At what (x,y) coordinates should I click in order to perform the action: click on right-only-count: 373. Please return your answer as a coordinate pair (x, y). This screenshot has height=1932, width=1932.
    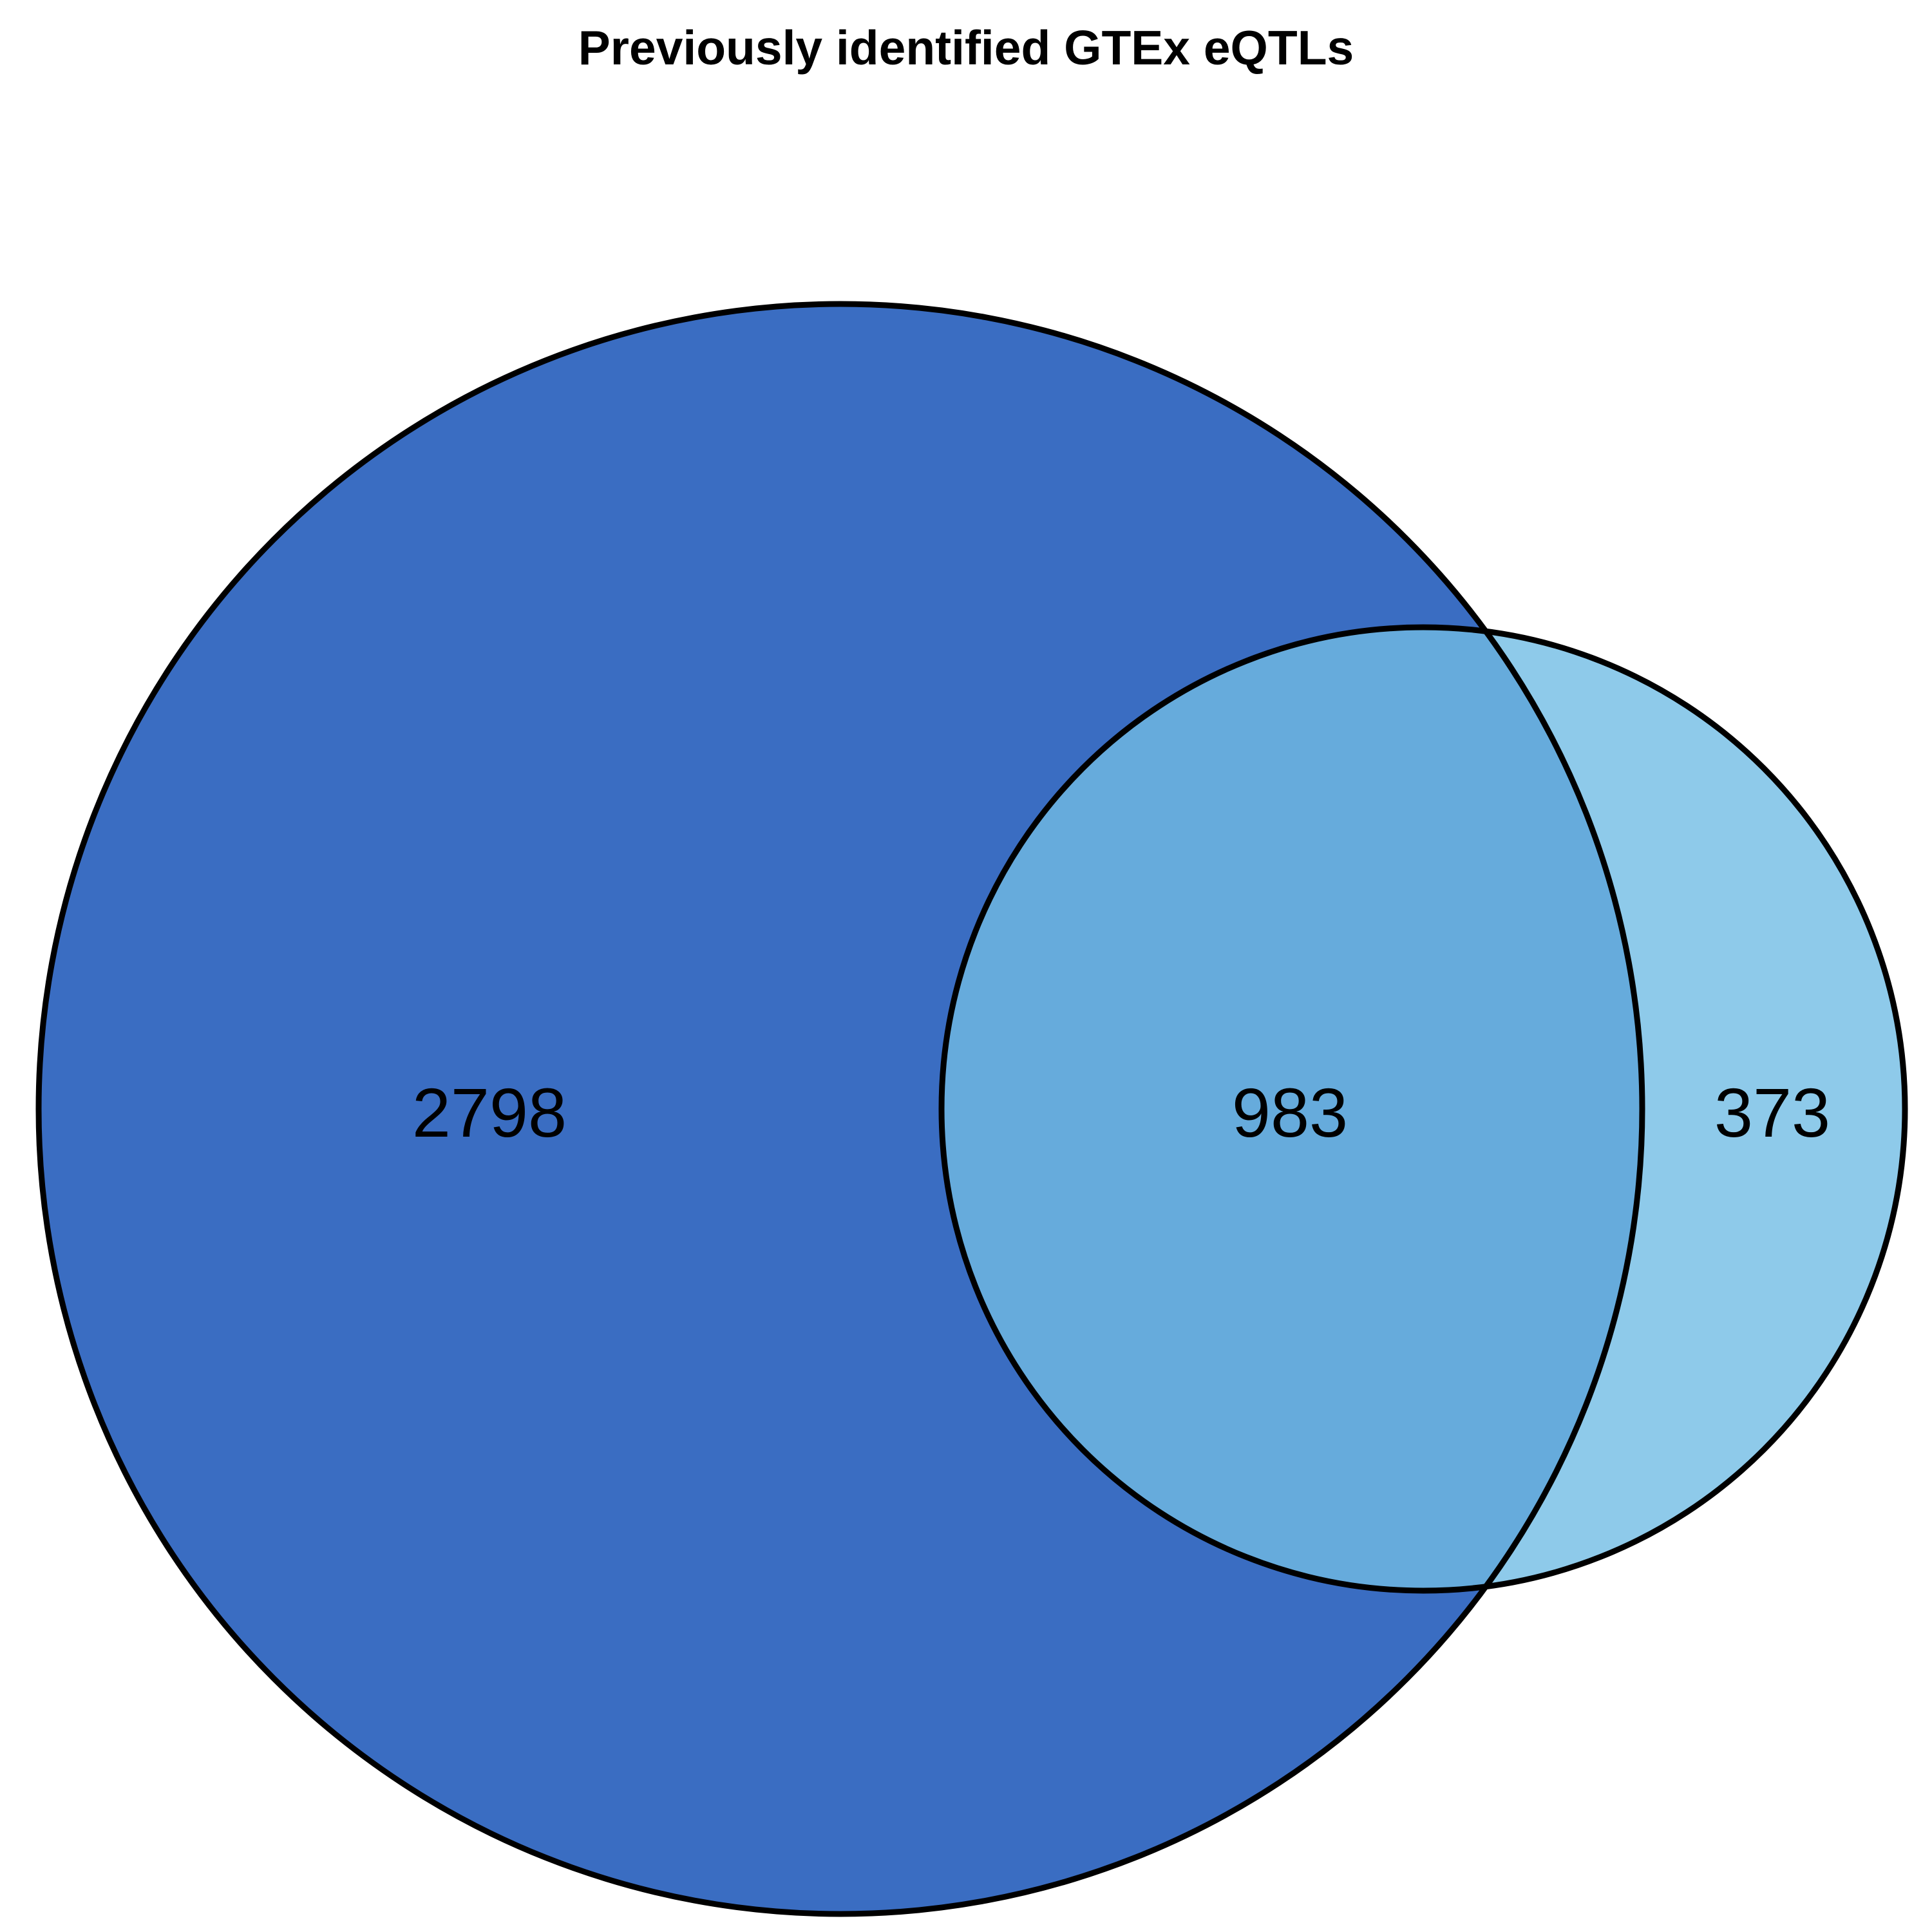
    Looking at the image, I should click on (1772, 1112).